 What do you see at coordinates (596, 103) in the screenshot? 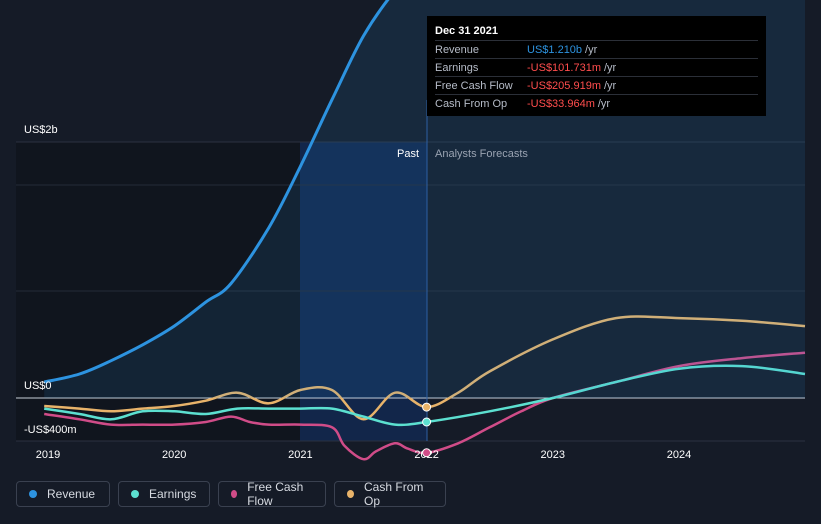
I see `tooltip-row-cash-from-op: Cash From Op -US$33.964m /yr` at bounding box center [596, 103].